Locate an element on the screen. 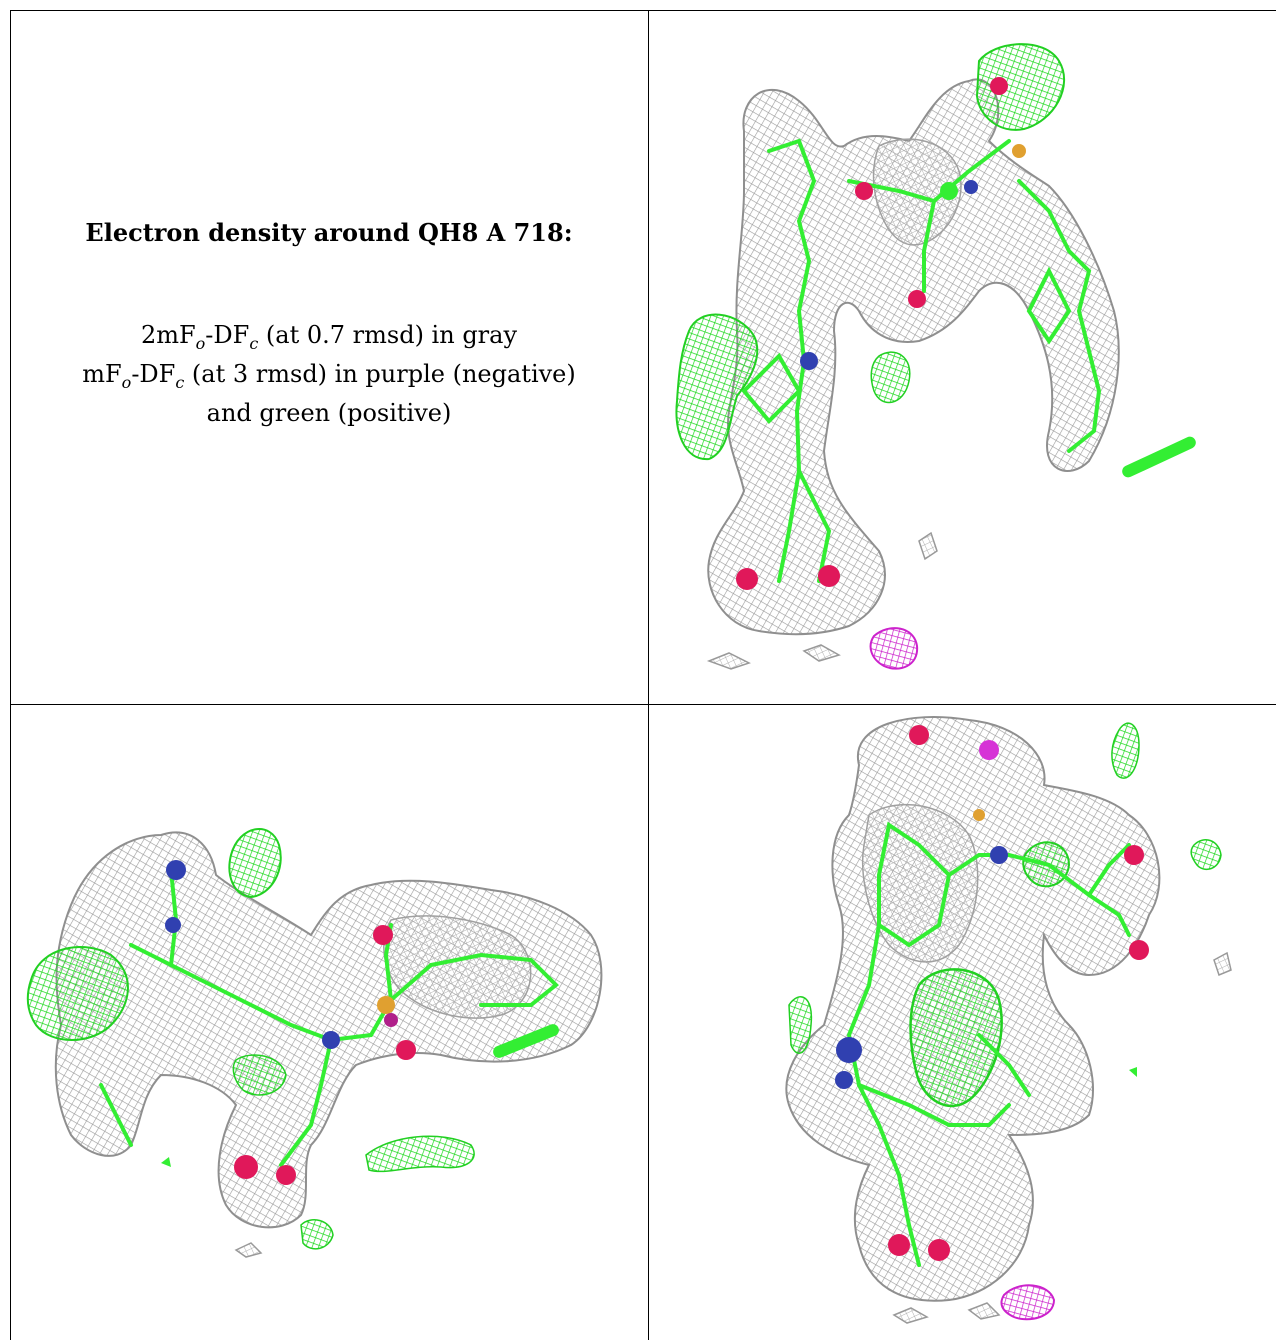 This screenshot has height=1340, width=1276. grid-line-left is located at coordinates (10, 675).